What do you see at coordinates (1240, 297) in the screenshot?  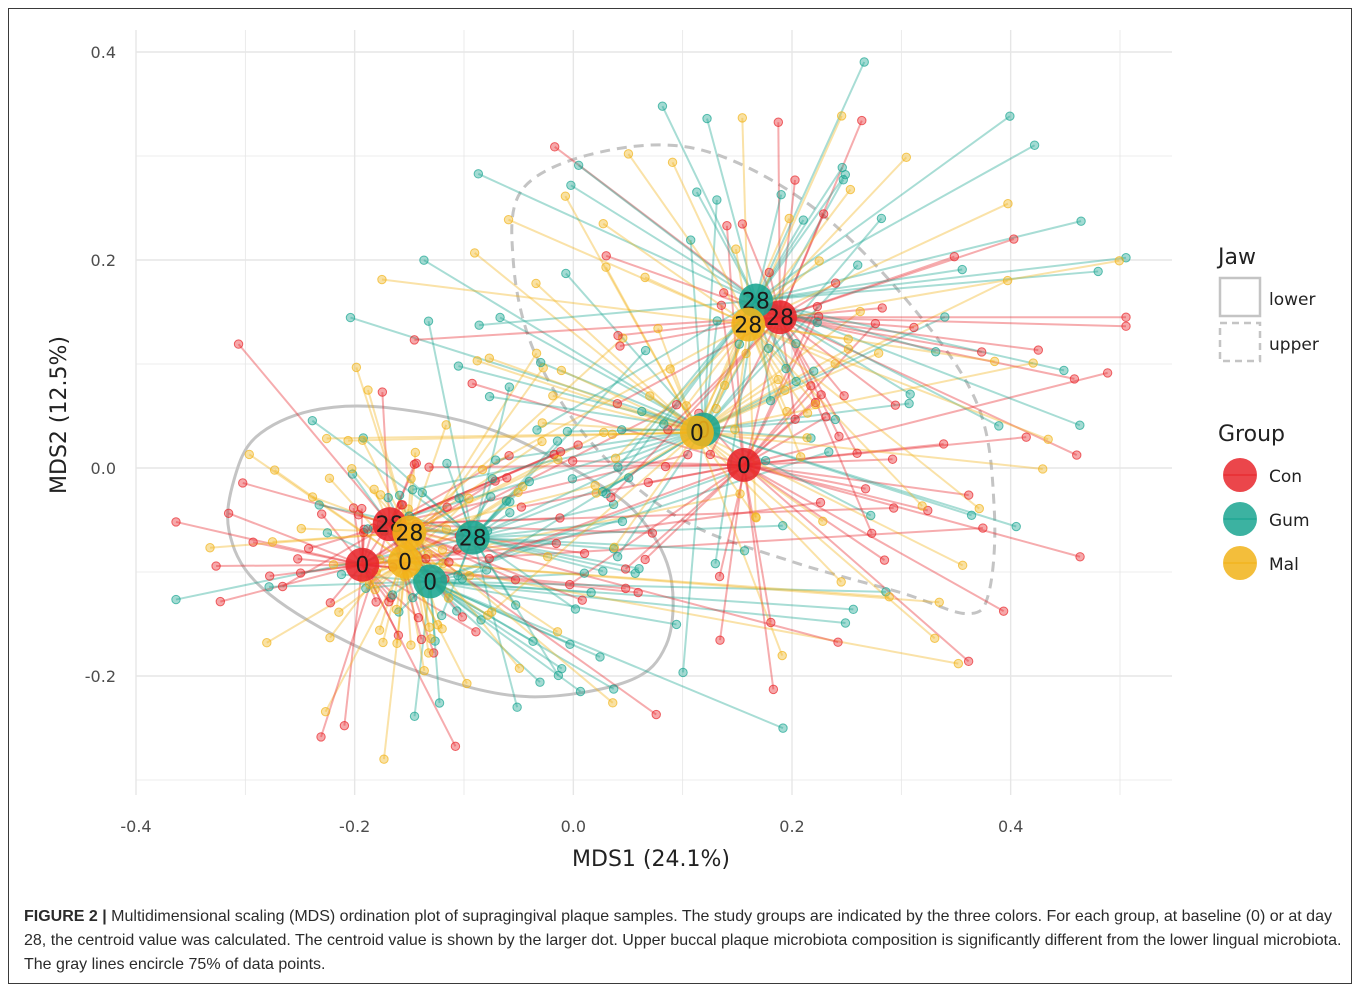 I see `legend-key-lower` at bounding box center [1240, 297].